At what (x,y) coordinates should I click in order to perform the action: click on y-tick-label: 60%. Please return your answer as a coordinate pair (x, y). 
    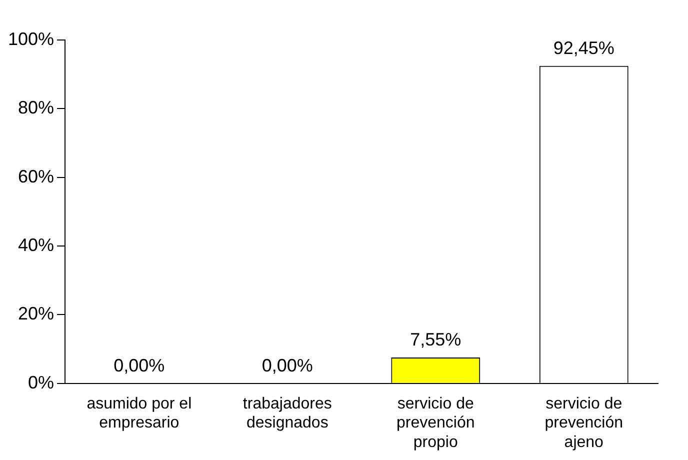
    Looking at the image, I should click on (36, 176).